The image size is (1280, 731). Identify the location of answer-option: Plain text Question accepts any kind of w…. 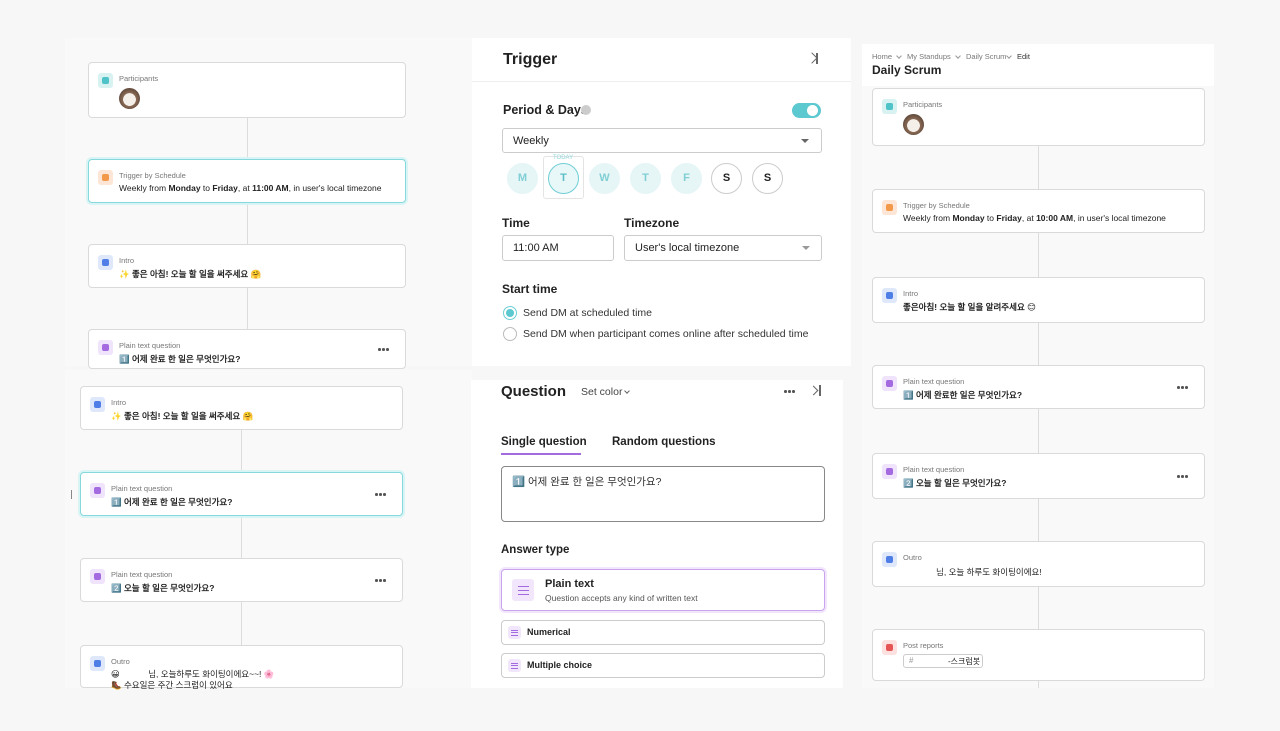
(663, 590).